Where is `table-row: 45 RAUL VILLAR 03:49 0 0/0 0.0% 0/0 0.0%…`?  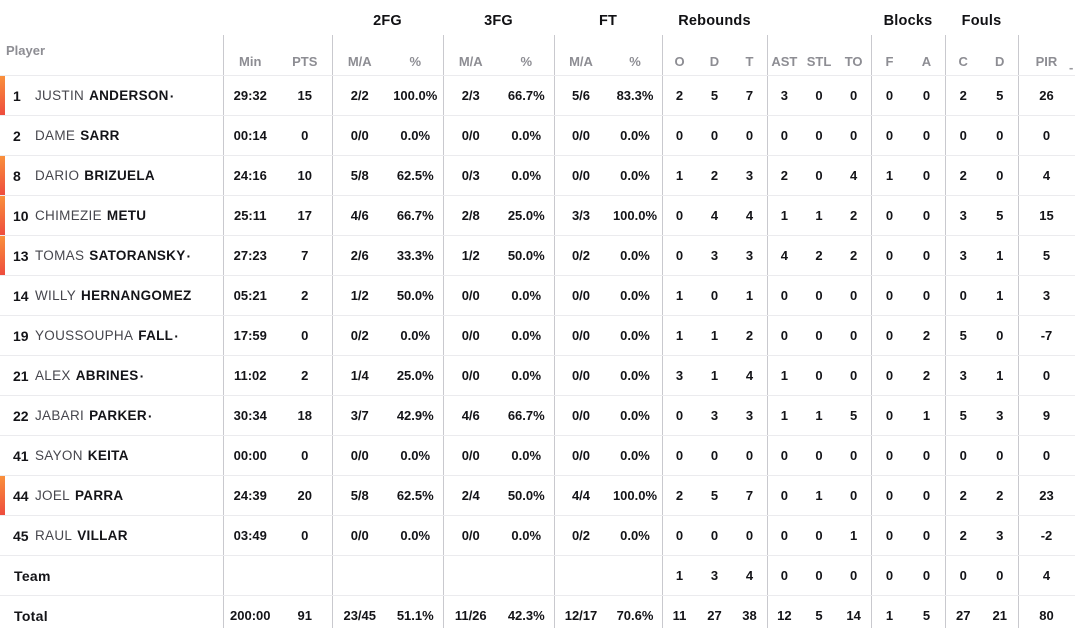 table-row: 45 RAUL VILLAR 03:49 0 0/0 0.0% 0/0 0.0%… is located at coordinates (537, 535).